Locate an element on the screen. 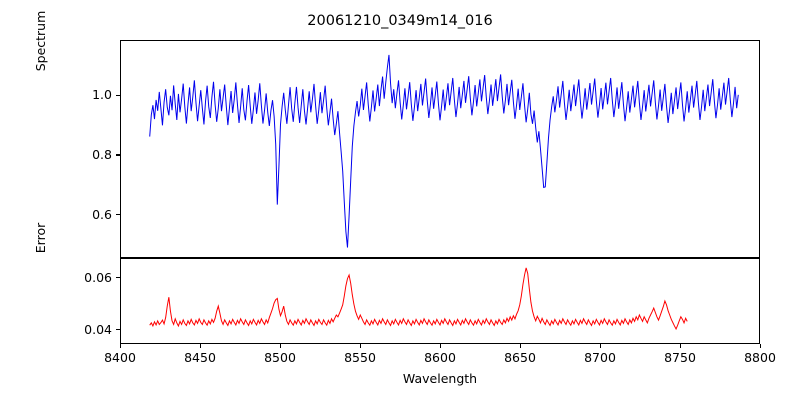 Image resolution: width=800 pixels, height=400 pixels. page-title: 20061210_0349m14_016 is located at coordinates (400, 21).